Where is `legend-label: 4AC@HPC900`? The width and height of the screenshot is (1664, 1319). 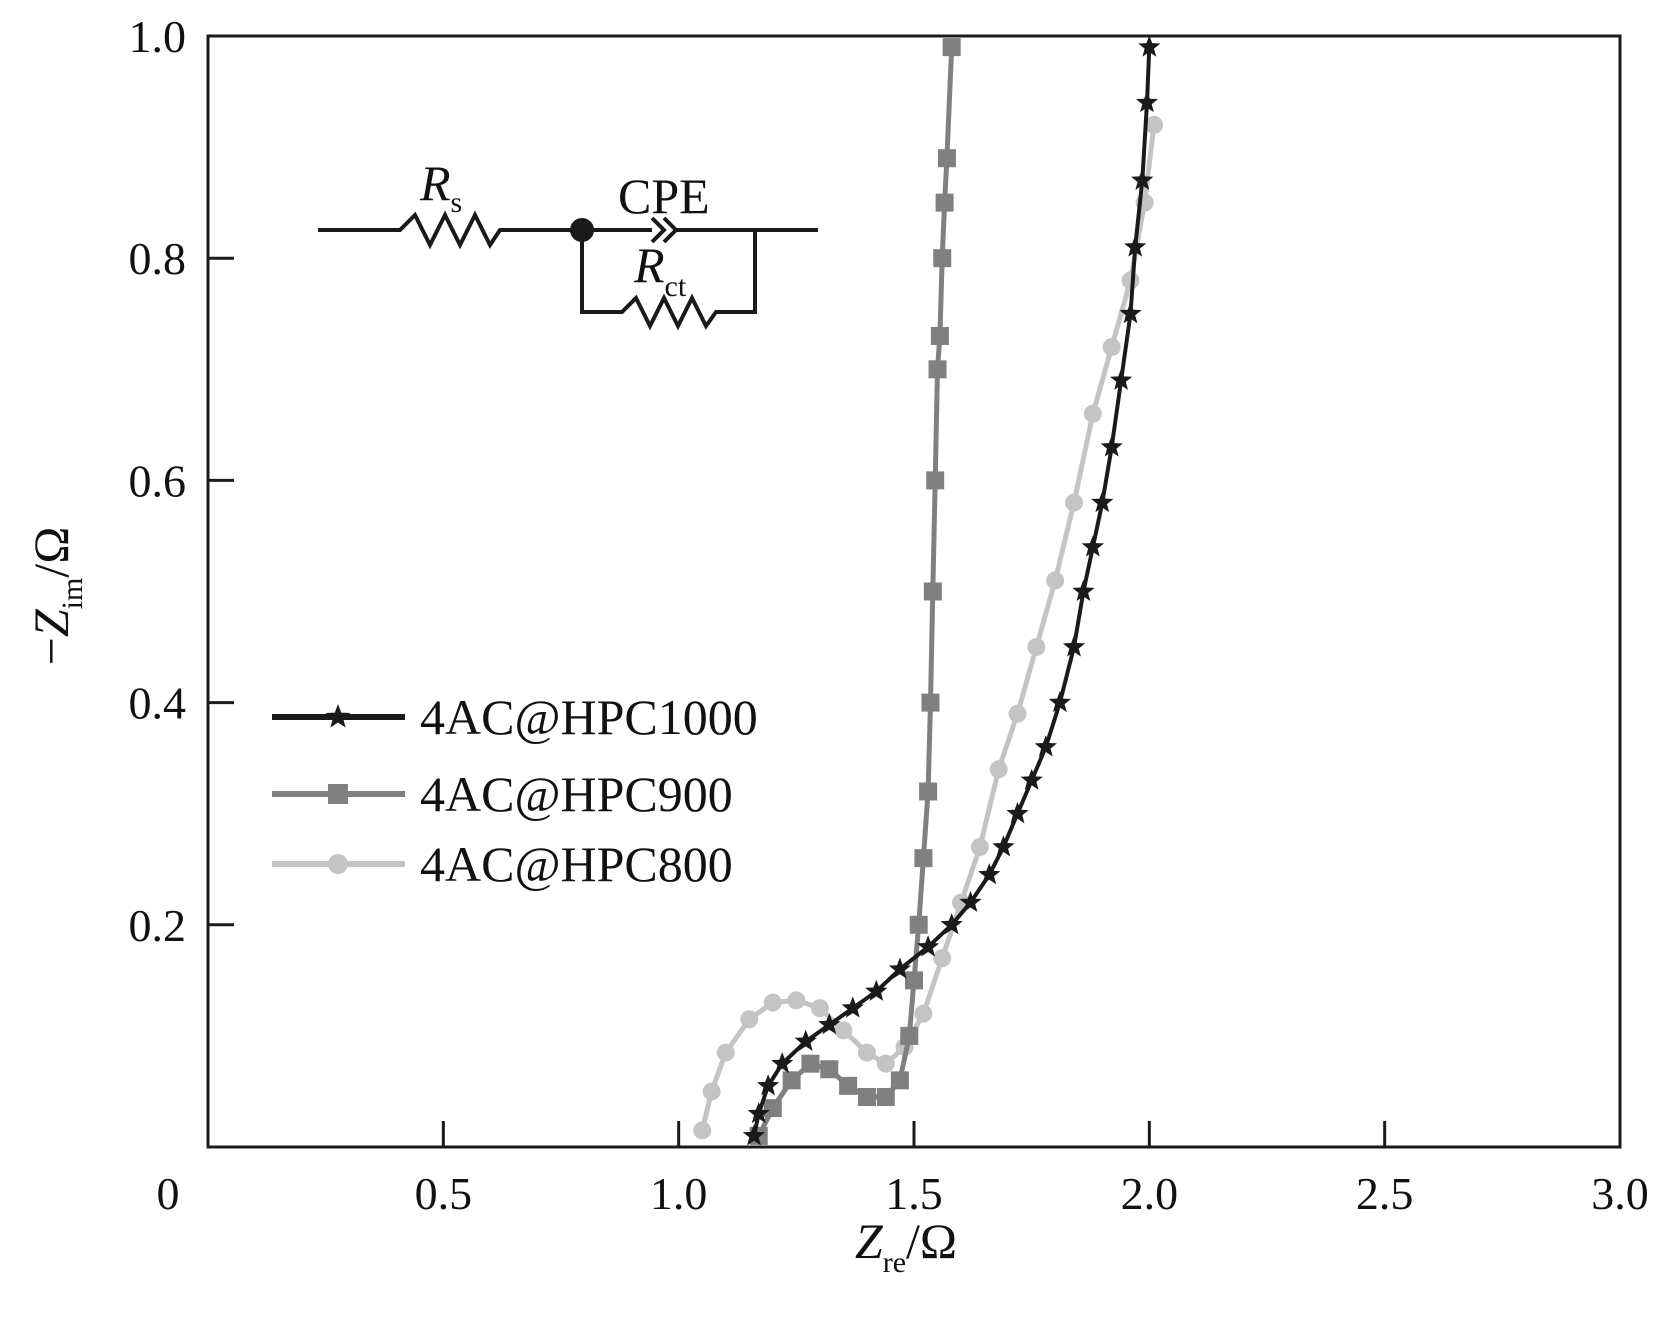
legend-label: 4AC@HPC900 is located at coordinates (576, 794).